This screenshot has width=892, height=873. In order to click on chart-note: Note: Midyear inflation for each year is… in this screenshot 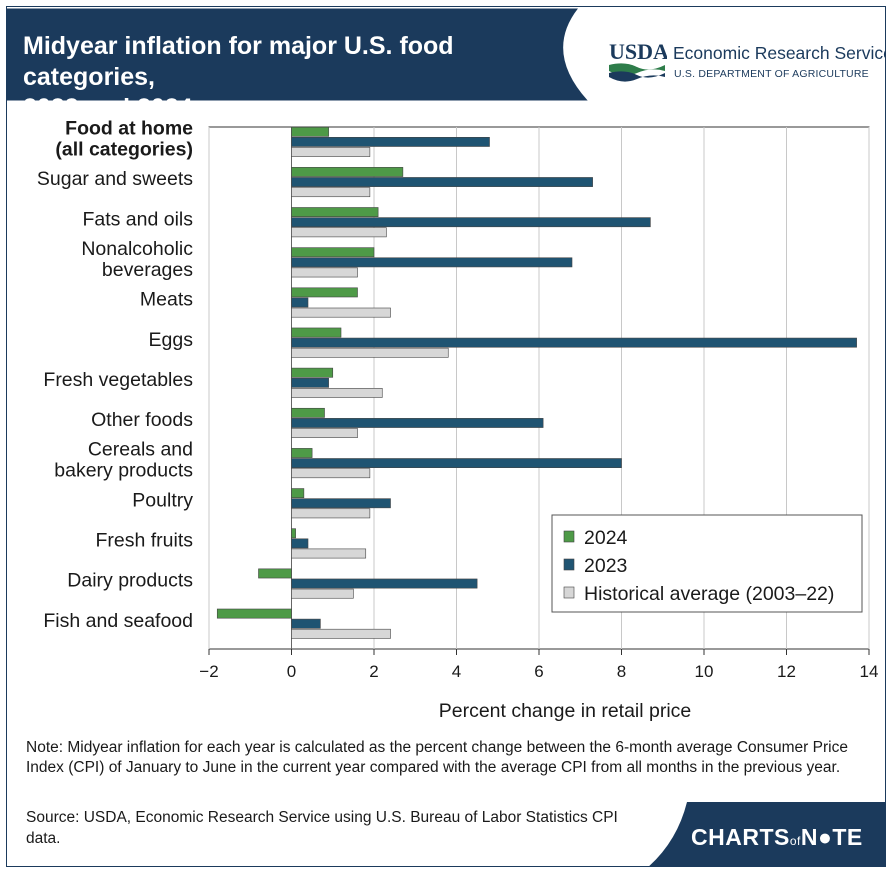, I will do `click(437, 757)`.